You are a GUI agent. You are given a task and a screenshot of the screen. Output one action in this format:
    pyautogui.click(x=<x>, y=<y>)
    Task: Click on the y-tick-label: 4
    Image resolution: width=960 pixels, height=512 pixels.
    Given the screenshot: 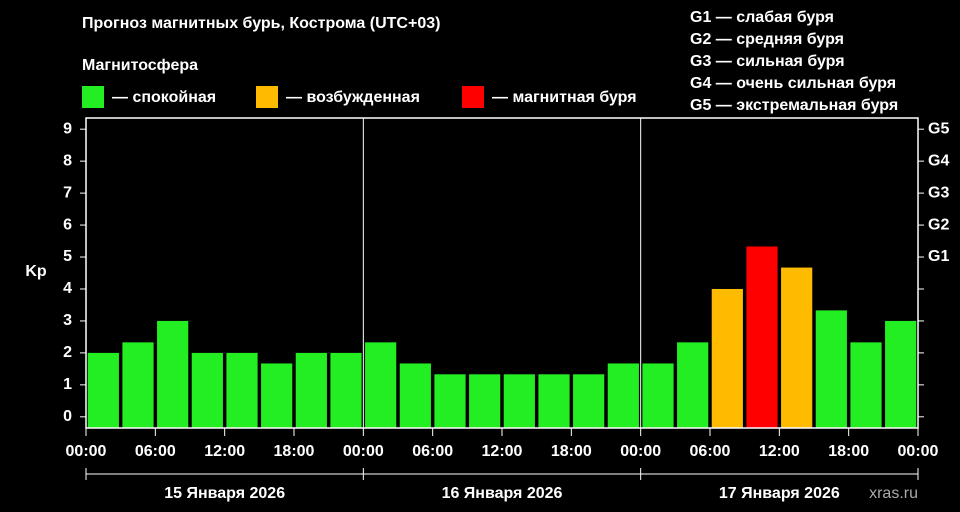 What is the action you would take?
    pyautogui.click(x=67, y=288)
    